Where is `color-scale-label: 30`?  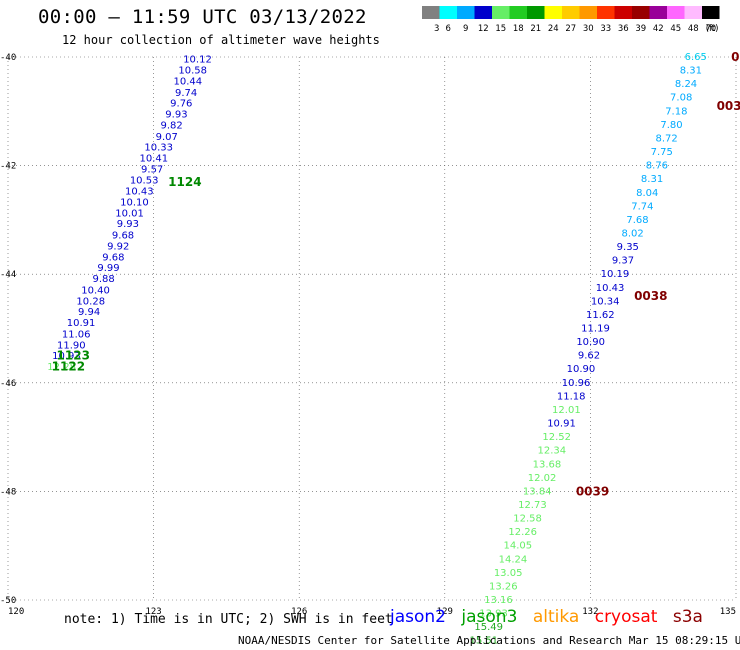 color-scale-label: 30 is located at coordinates (588, 29).